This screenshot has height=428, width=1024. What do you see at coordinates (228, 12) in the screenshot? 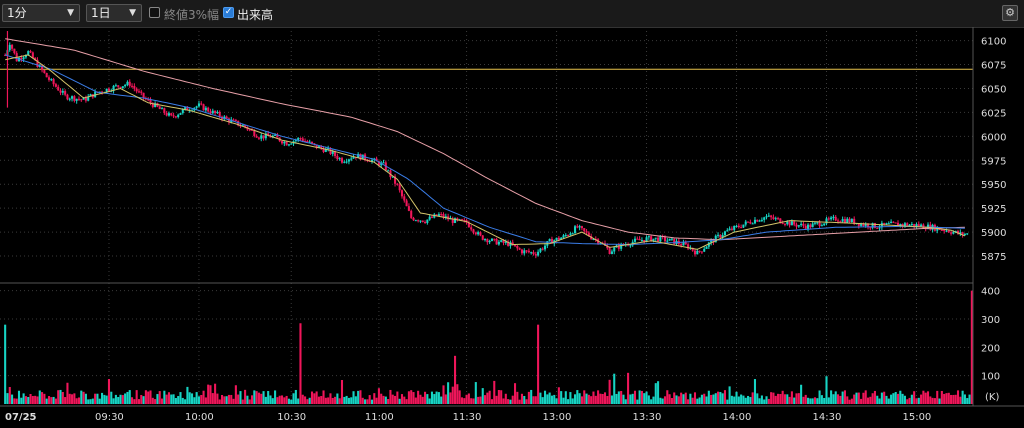
I see `volume-checkbox: ✓` at bounding box center [228, 12].